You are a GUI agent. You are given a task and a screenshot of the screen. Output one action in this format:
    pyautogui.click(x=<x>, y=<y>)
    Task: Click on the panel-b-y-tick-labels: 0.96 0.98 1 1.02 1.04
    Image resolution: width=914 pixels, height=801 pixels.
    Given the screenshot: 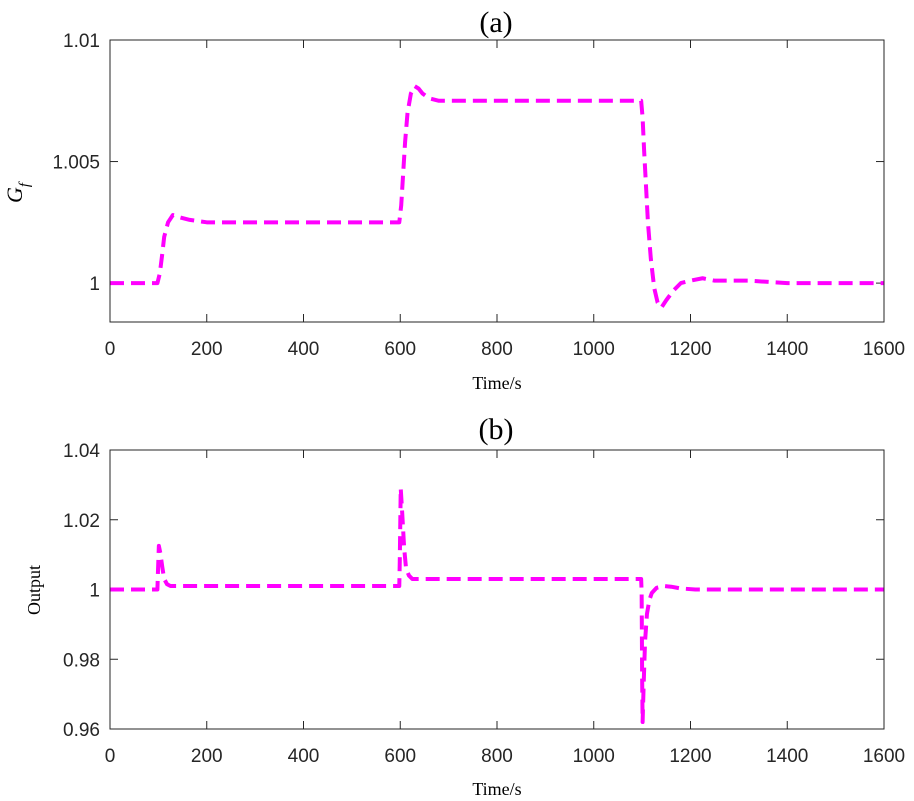 What is the action you would take?
    pyautogui.click(x=81, y=591)
    